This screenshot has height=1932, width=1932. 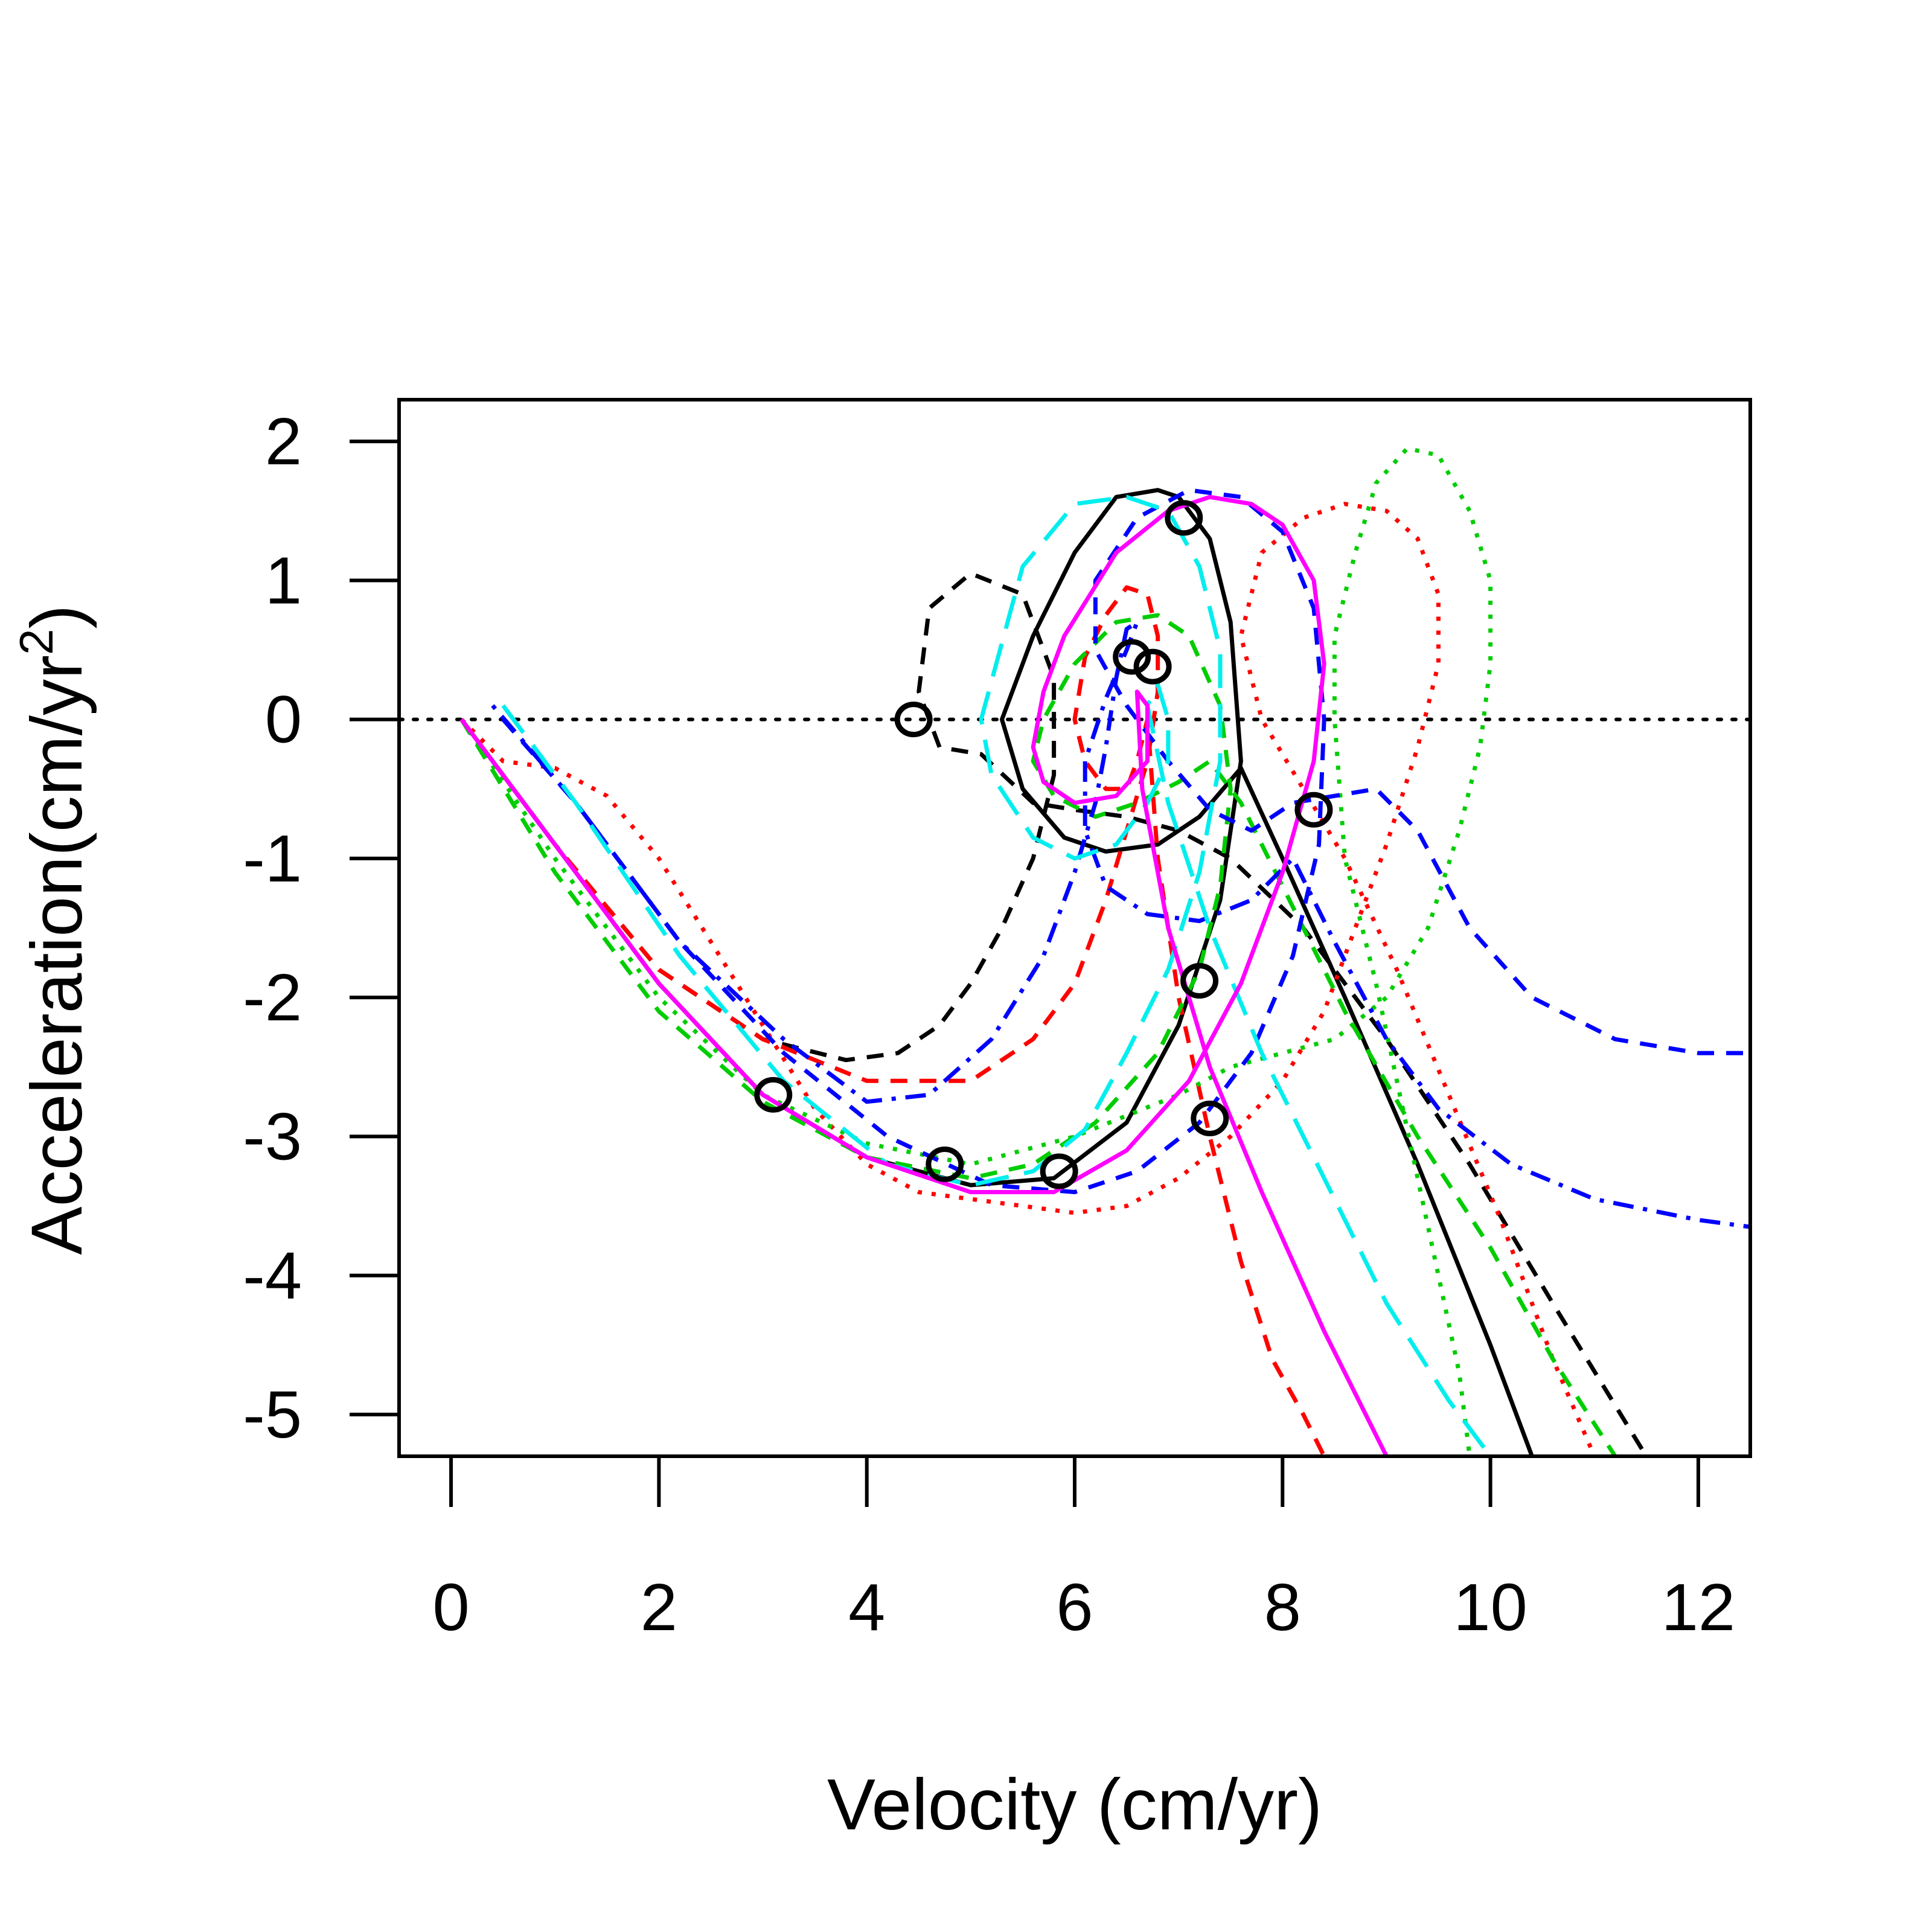 I want to click on y-axis-title: Acceleration(cm/yr2), so click(x=53, y=930).